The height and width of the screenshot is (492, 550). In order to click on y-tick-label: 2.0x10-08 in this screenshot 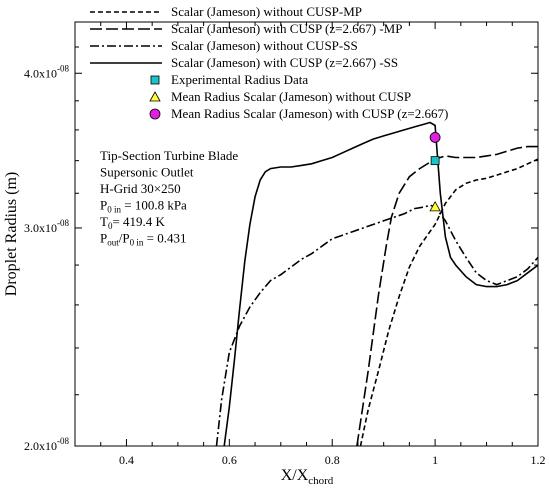, I will do `click(46, 444)`.